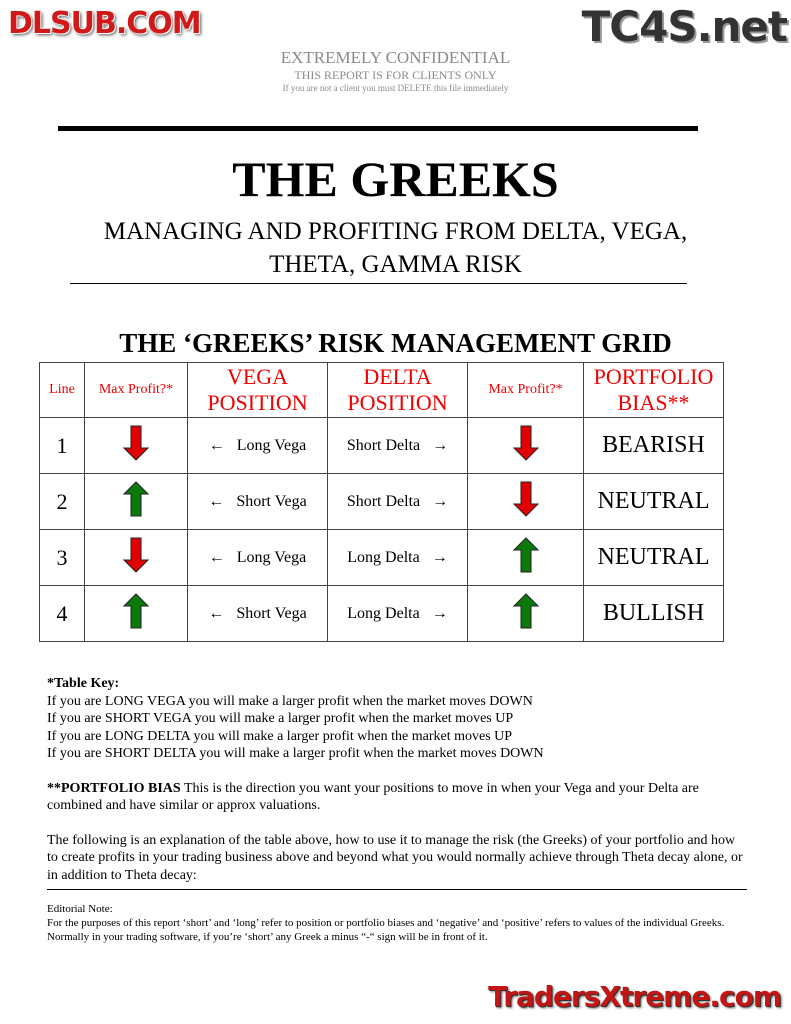 Image resolution: width=791 pixels, height=1024 pixels. I want to click on table-row: 1 ← Long Vega Short Delta → BEARISH, so click(381, 445).